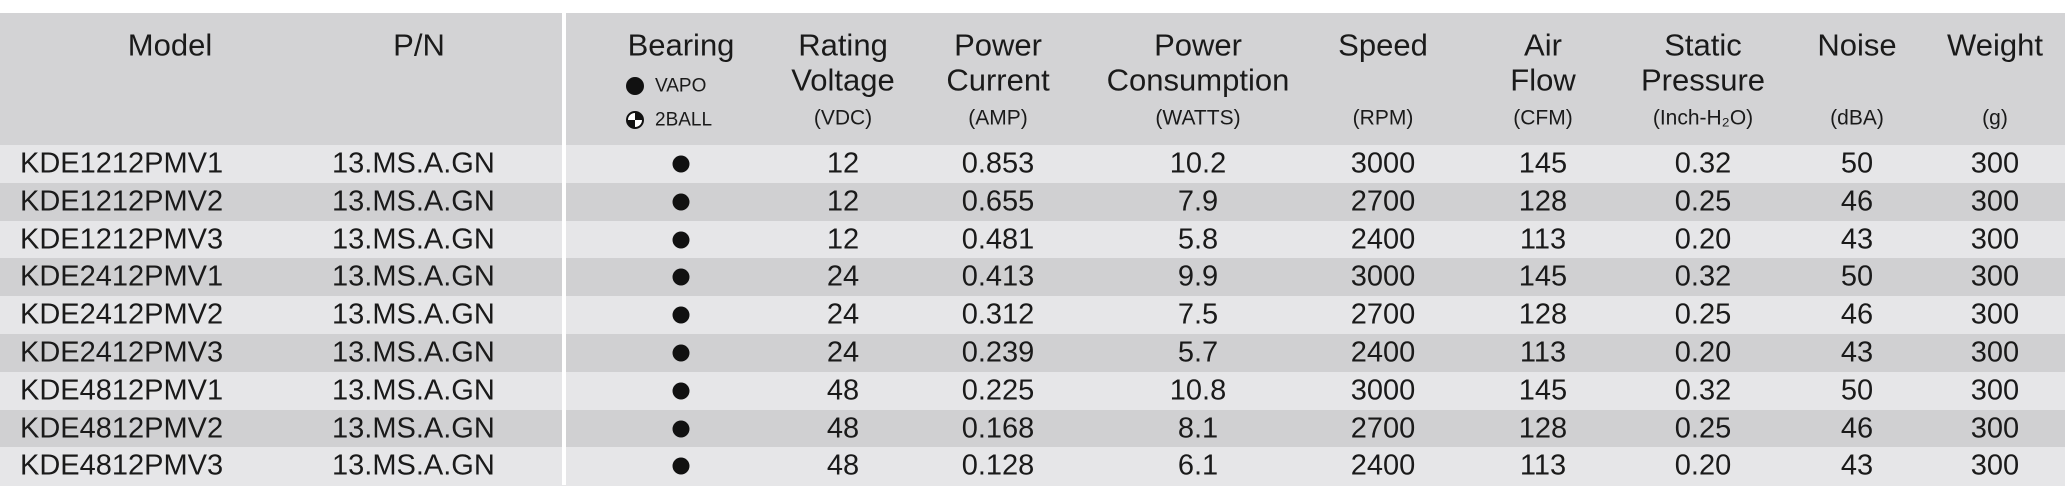  What do you see at coordinates (419, 45) in the screenshot?
I see `header-title: P/N` at bounding box center [419, 45].